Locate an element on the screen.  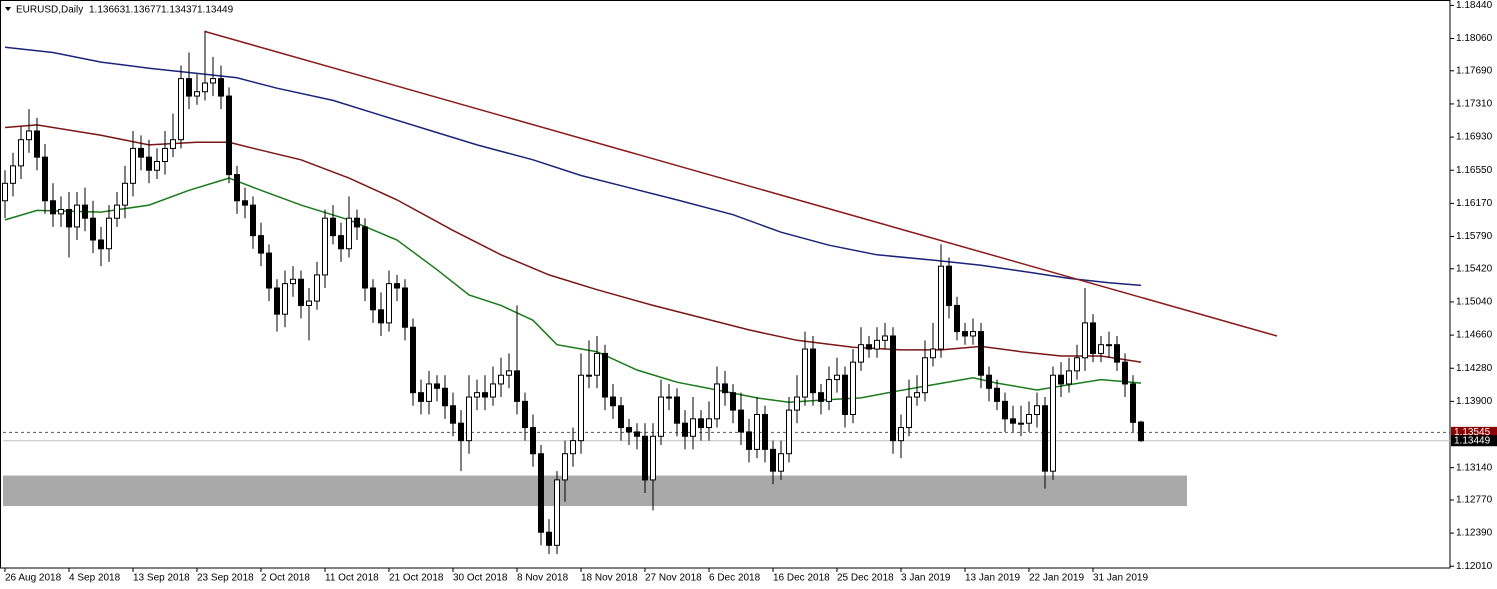
y-tick-label: 1.12010 is located at coordinates (1474, 566).